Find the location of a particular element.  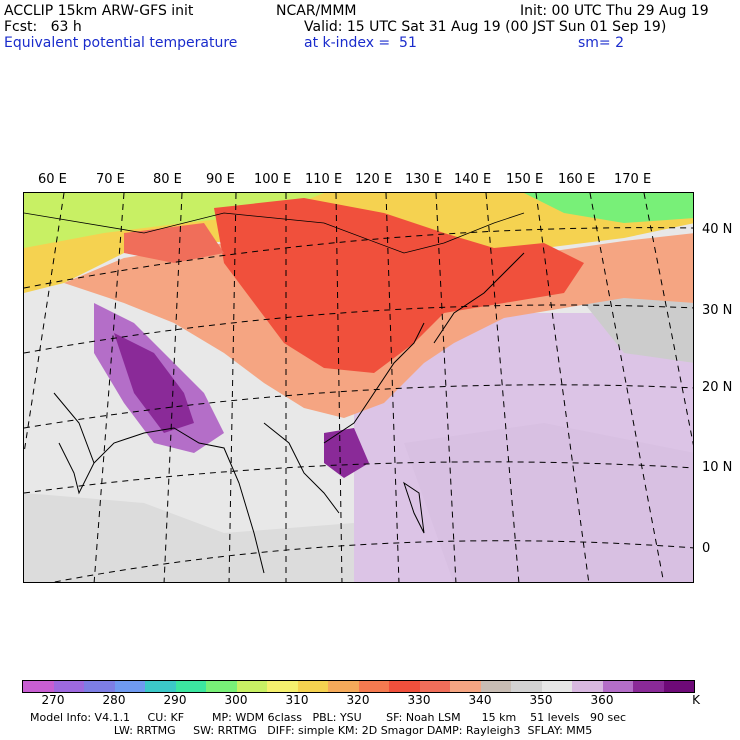

colorbar-tick: 360 is located at coordinates (602, 700).